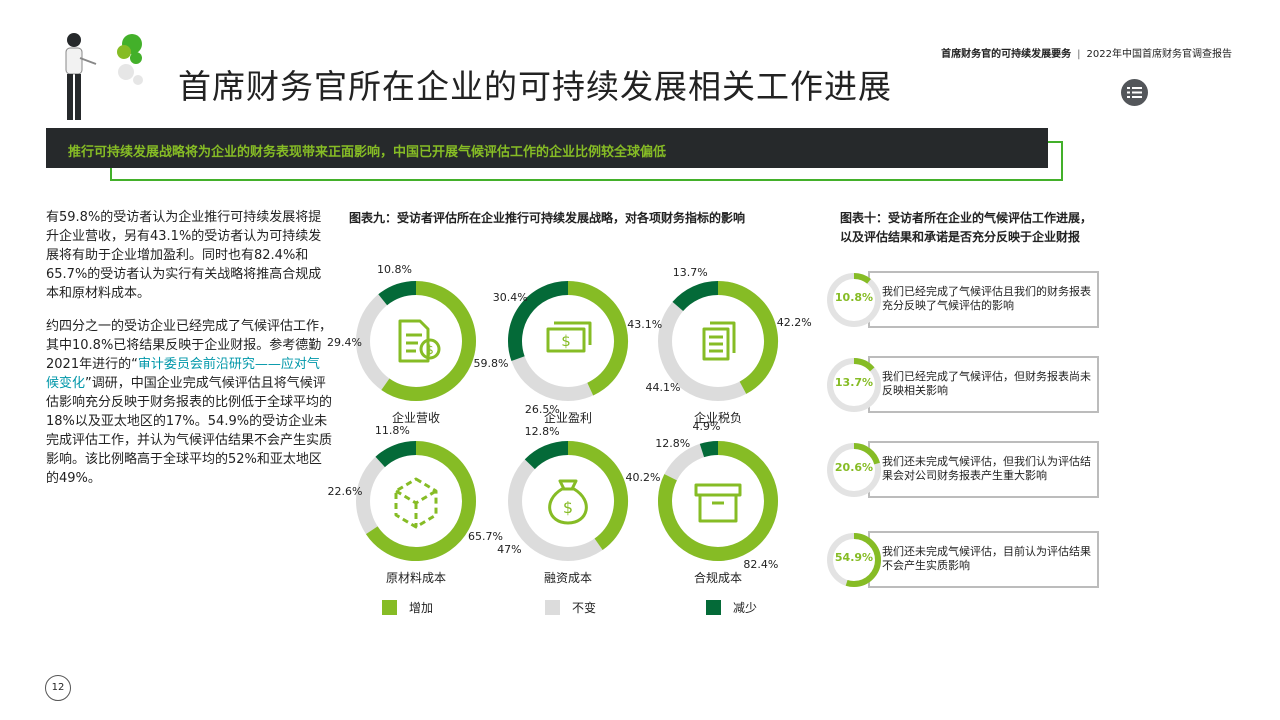 The image size is (1280, 720). I want to click on decrease-value-label: 10.8%, so click(394, 270).